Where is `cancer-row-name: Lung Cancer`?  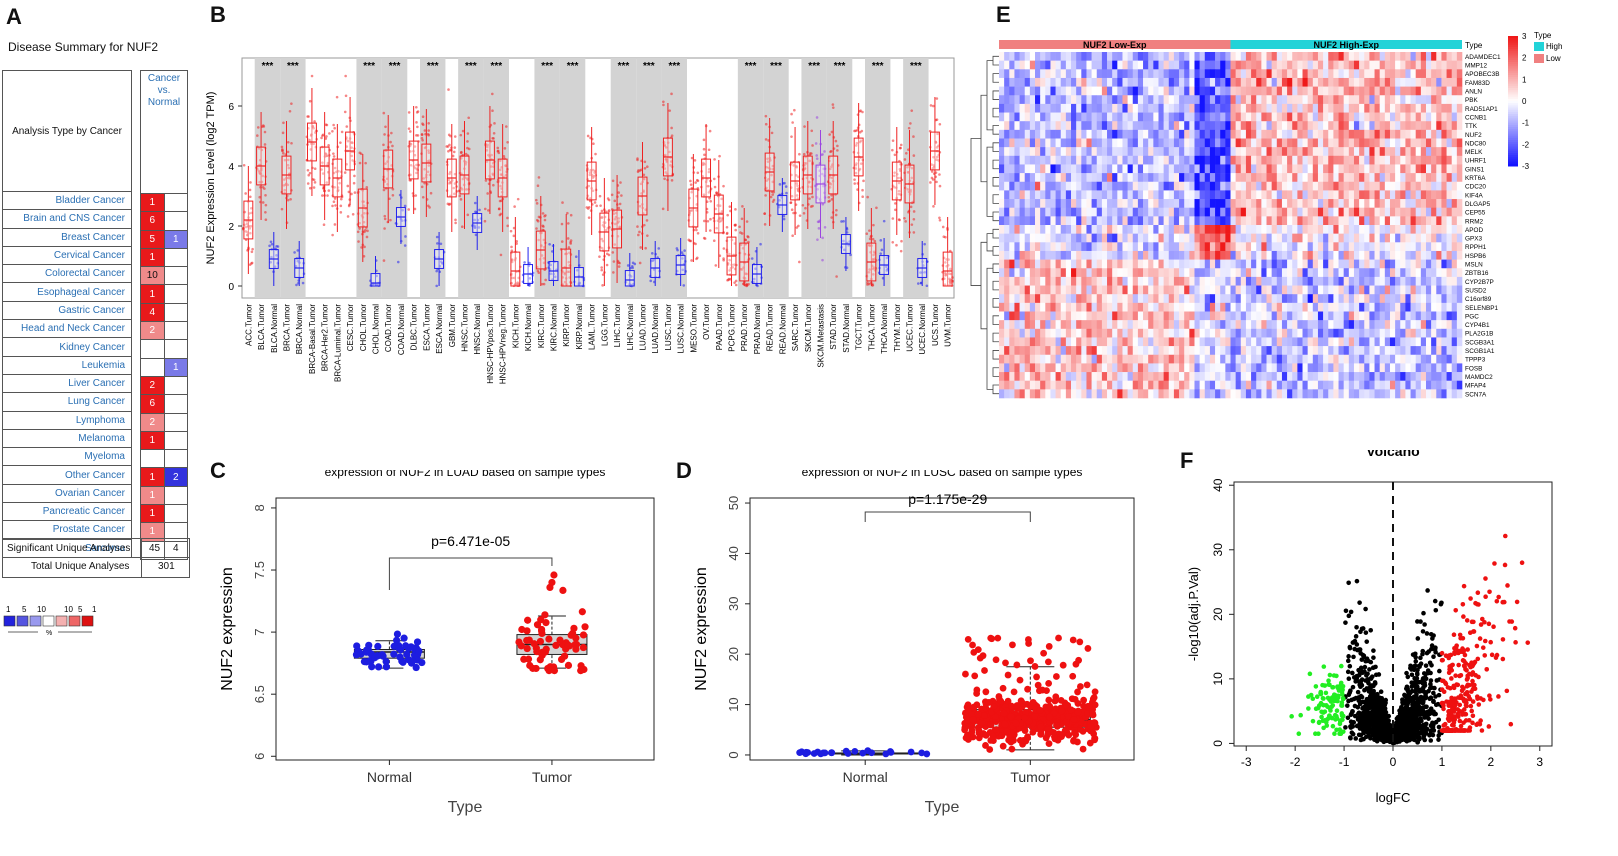 cancer-row-name: Lung Cancer is located at coordinates (67, 402).